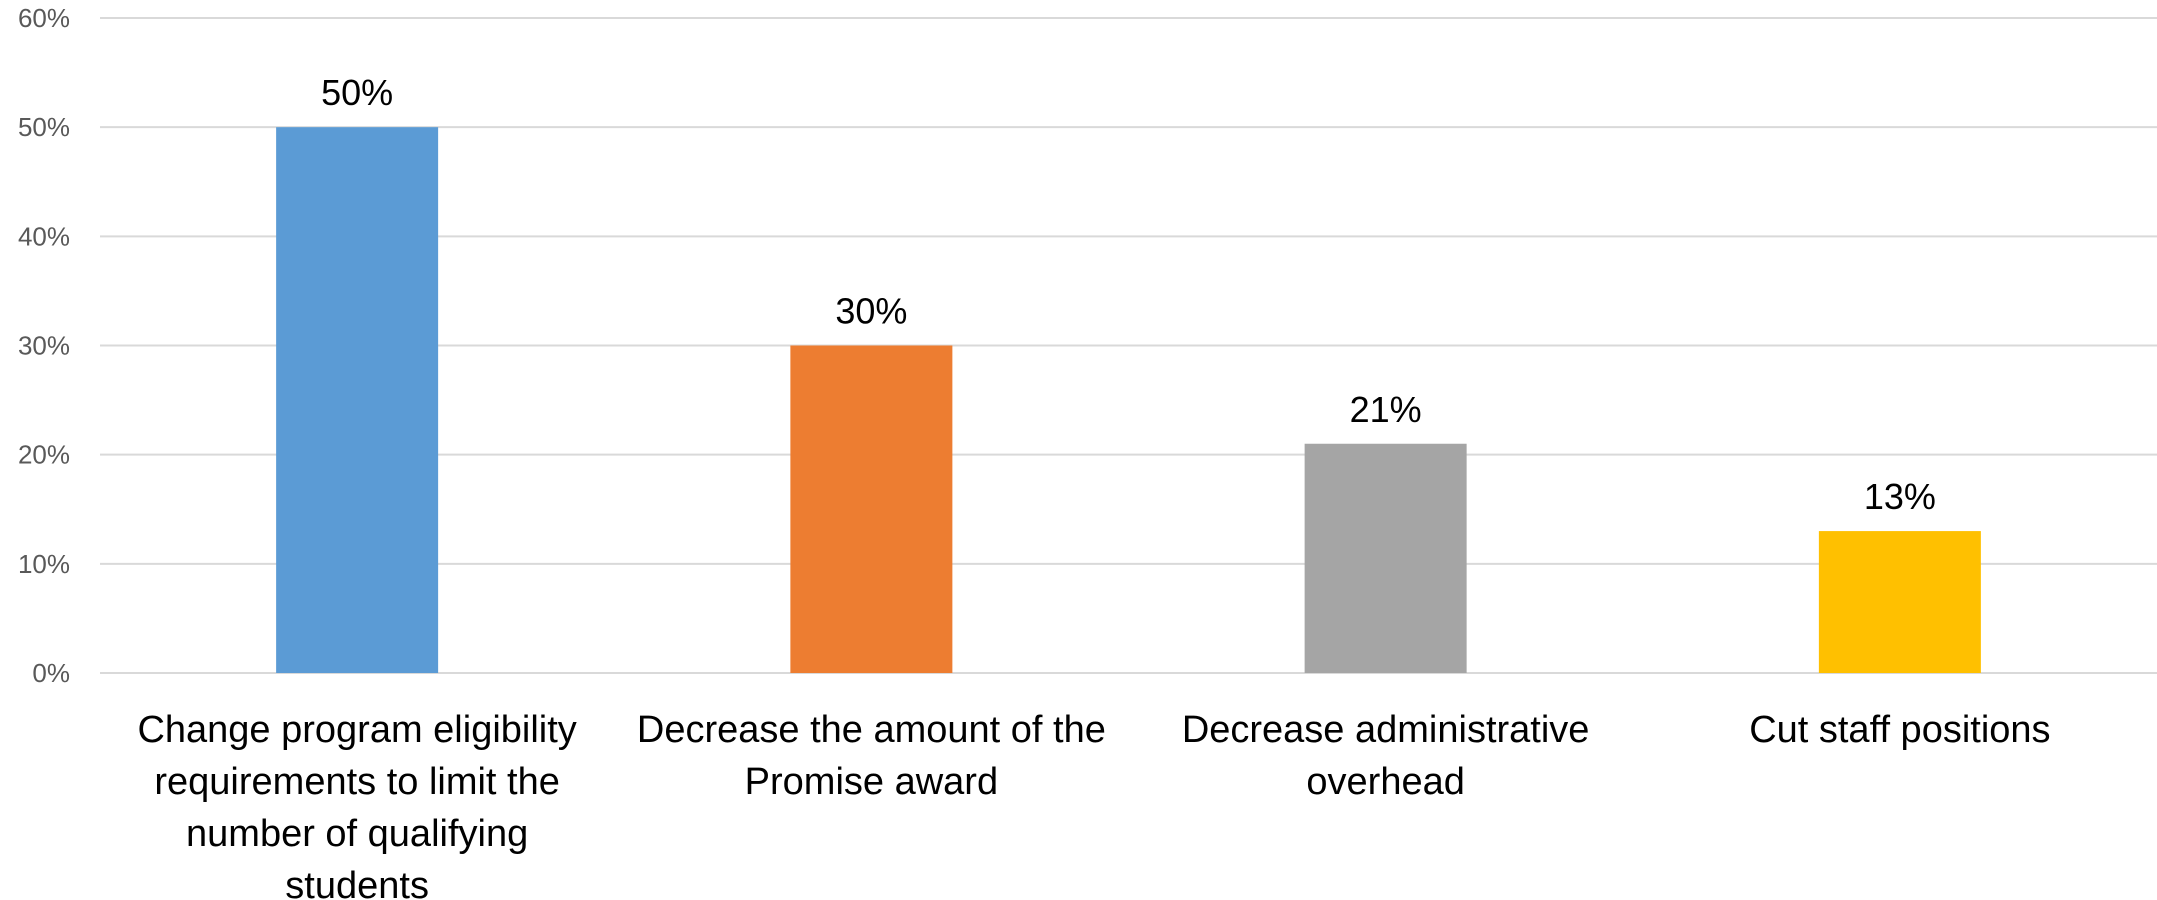 The image size is (2157, 900). What do you see at coordinates (1386, 756) in the screenshot?
I see `category-label: Decrease administrative overhead` at bounding box center [1386, 756].